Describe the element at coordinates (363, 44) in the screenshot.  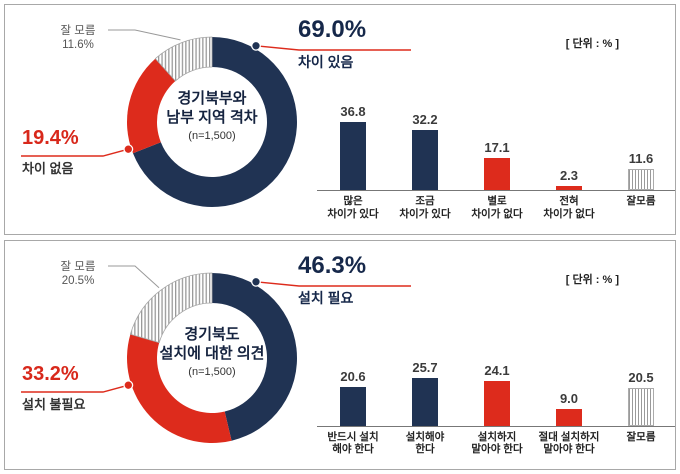
I see `callout-main: 69.0% 차이 있음` at that location.